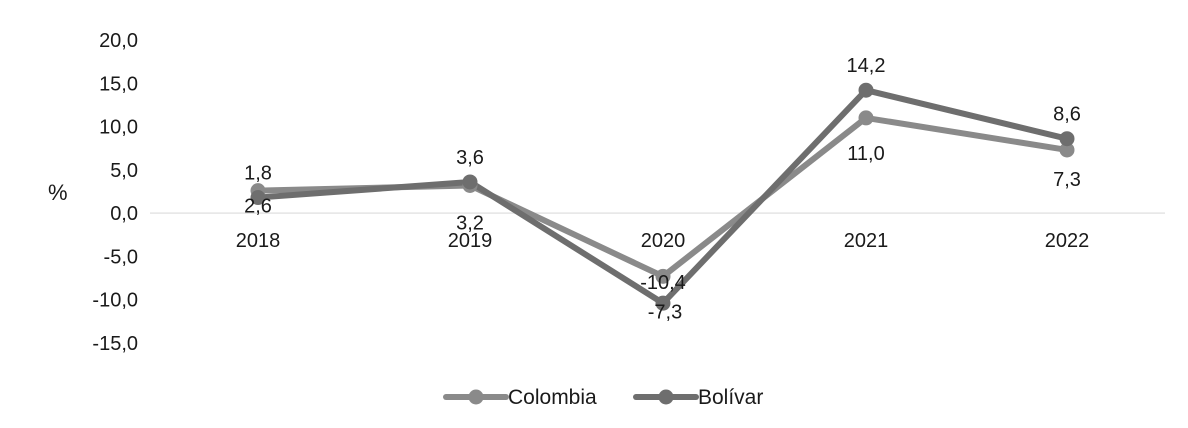 Image resolution: width=1188 pixels, height=428 pixels. I want to click on data-label-colombia: -7,3, so click(665, 312).